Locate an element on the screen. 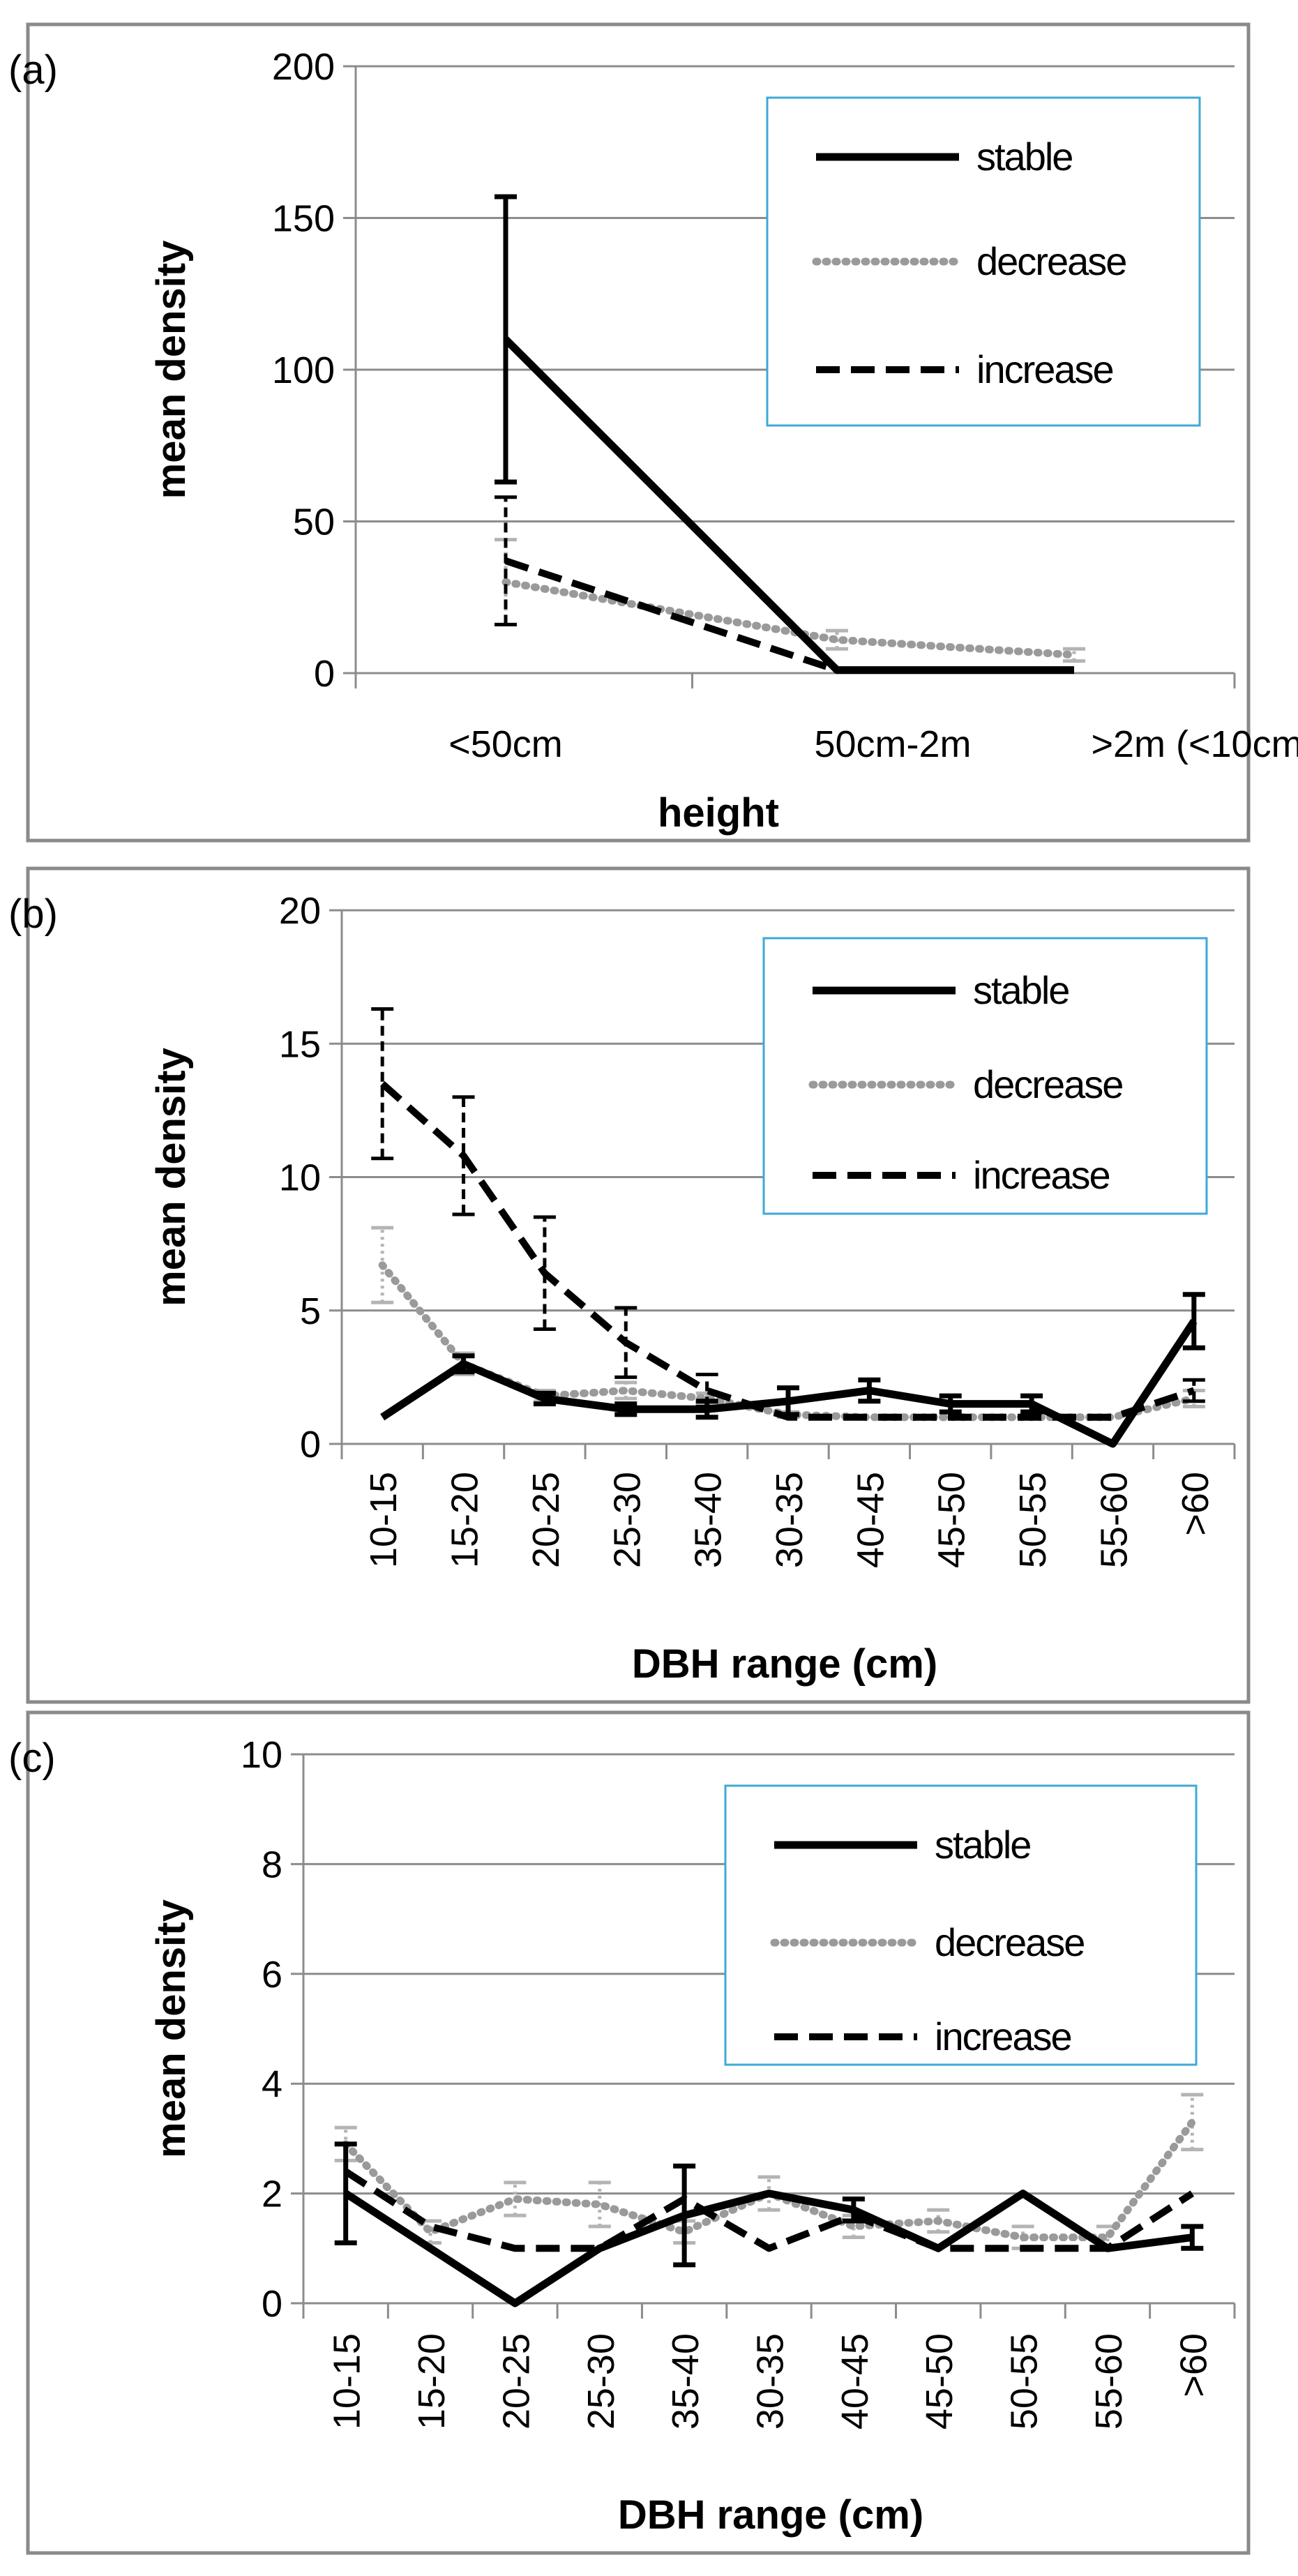  x-tick-label: 15-20 is located at coordinates (432, 2381).